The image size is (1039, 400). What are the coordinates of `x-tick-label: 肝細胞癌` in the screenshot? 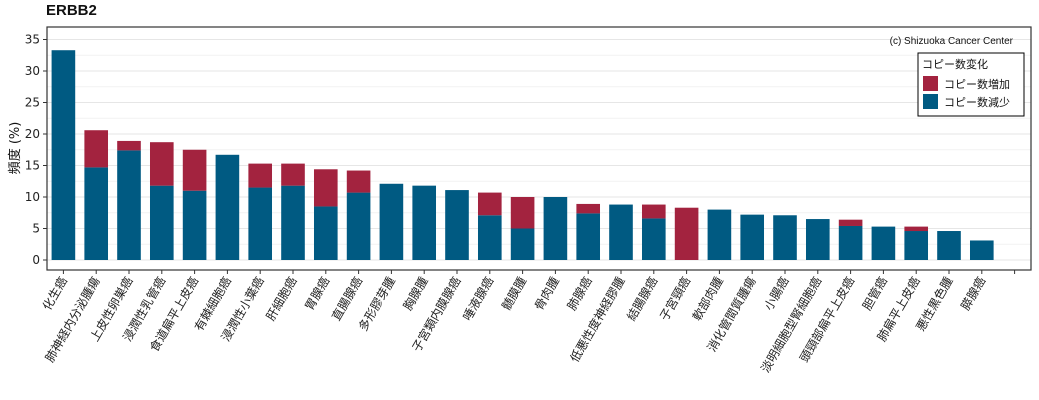 It's located at (281, 298).